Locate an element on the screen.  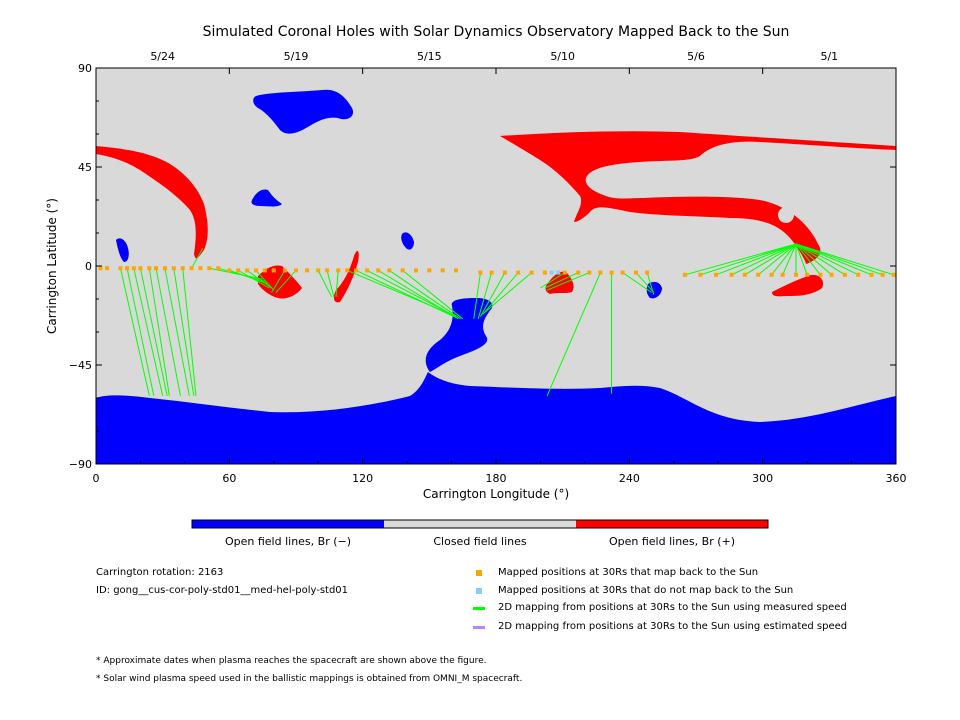
y-tick-label: 45 is located at coordinates (85, 167).